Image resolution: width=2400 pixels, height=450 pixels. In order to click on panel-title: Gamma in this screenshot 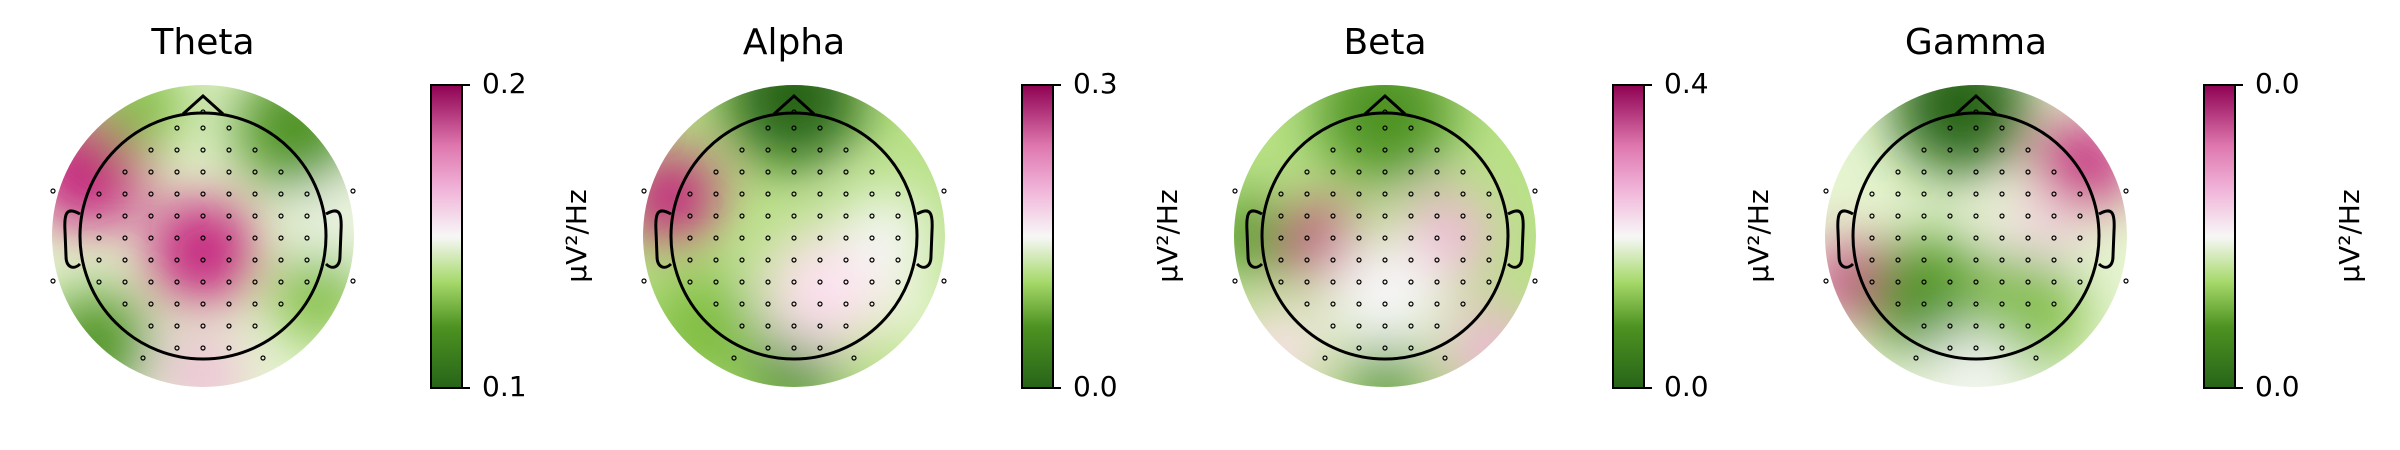, I will do `click(1976, 42)`.